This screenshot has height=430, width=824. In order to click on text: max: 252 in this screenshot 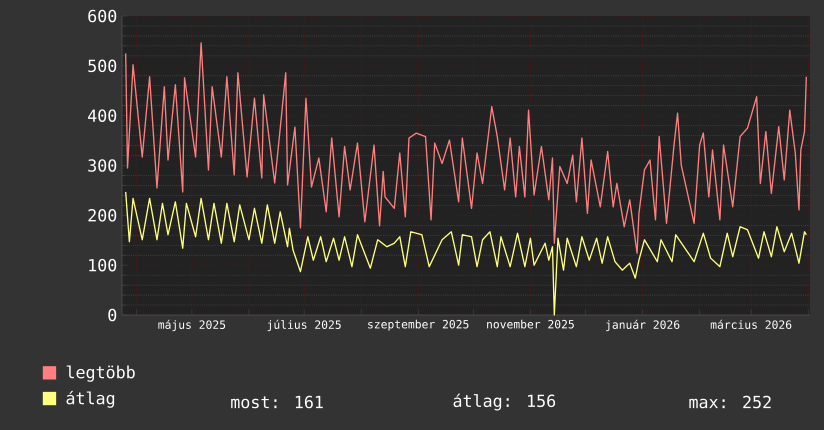, I will do `click(730, 402)`.